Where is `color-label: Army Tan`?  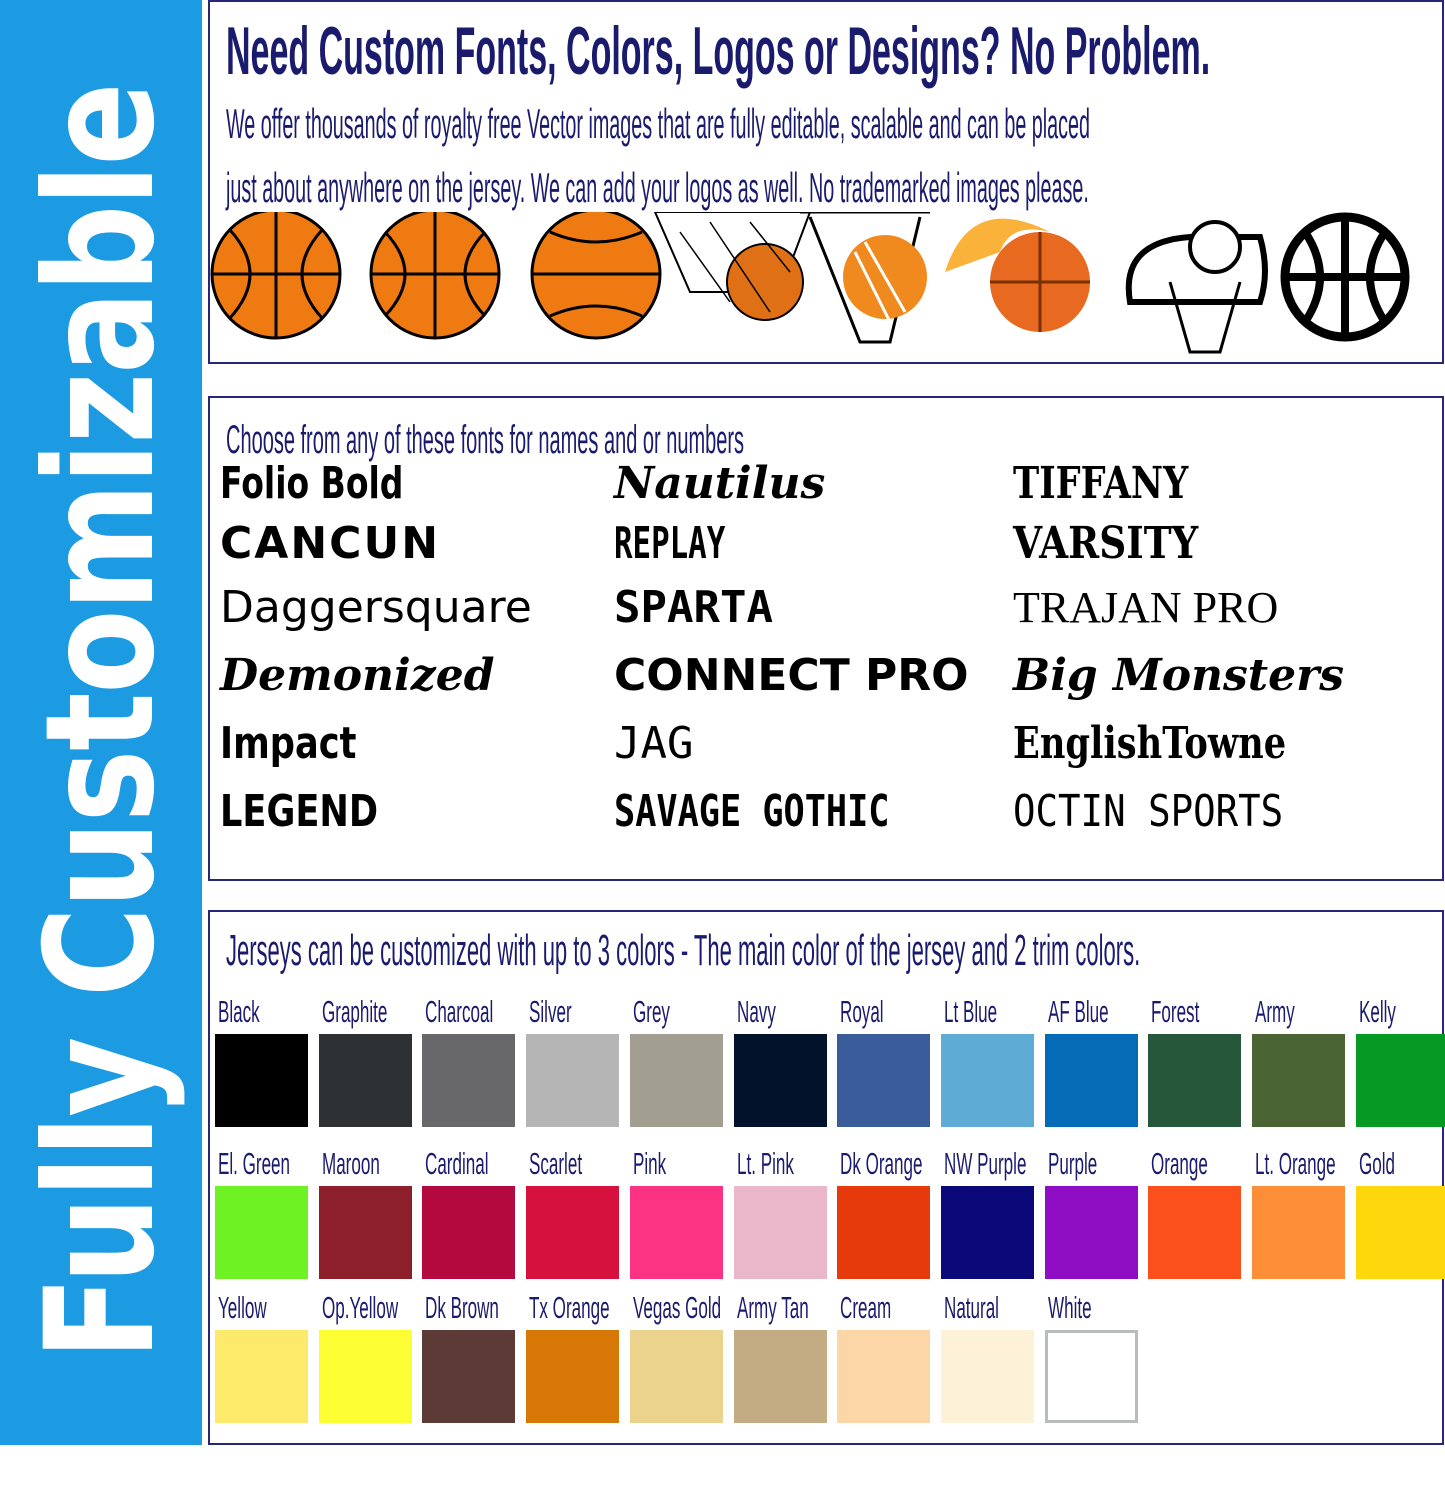 color-label: Army Tan is located at coordinates (772, 1307).